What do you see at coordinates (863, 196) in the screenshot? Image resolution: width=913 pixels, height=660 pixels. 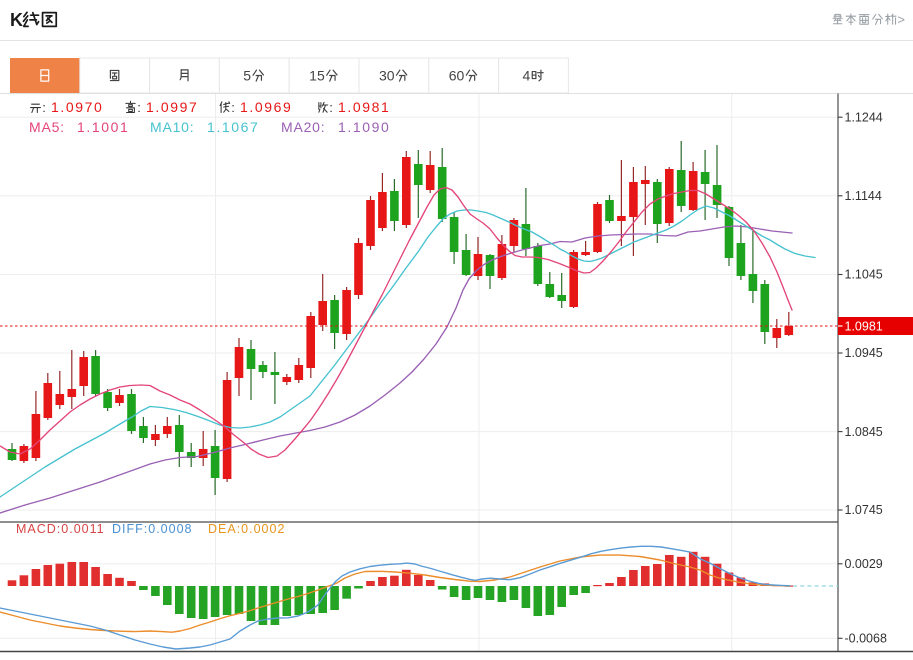 I see `svg-text: 1.1144` at bounding box center [863, 196].